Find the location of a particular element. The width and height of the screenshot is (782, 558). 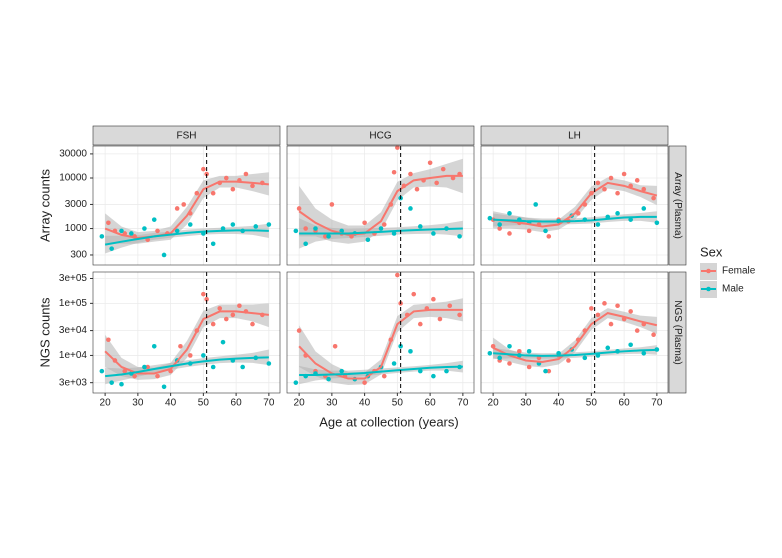

panel is located at coordinates (380, 205).